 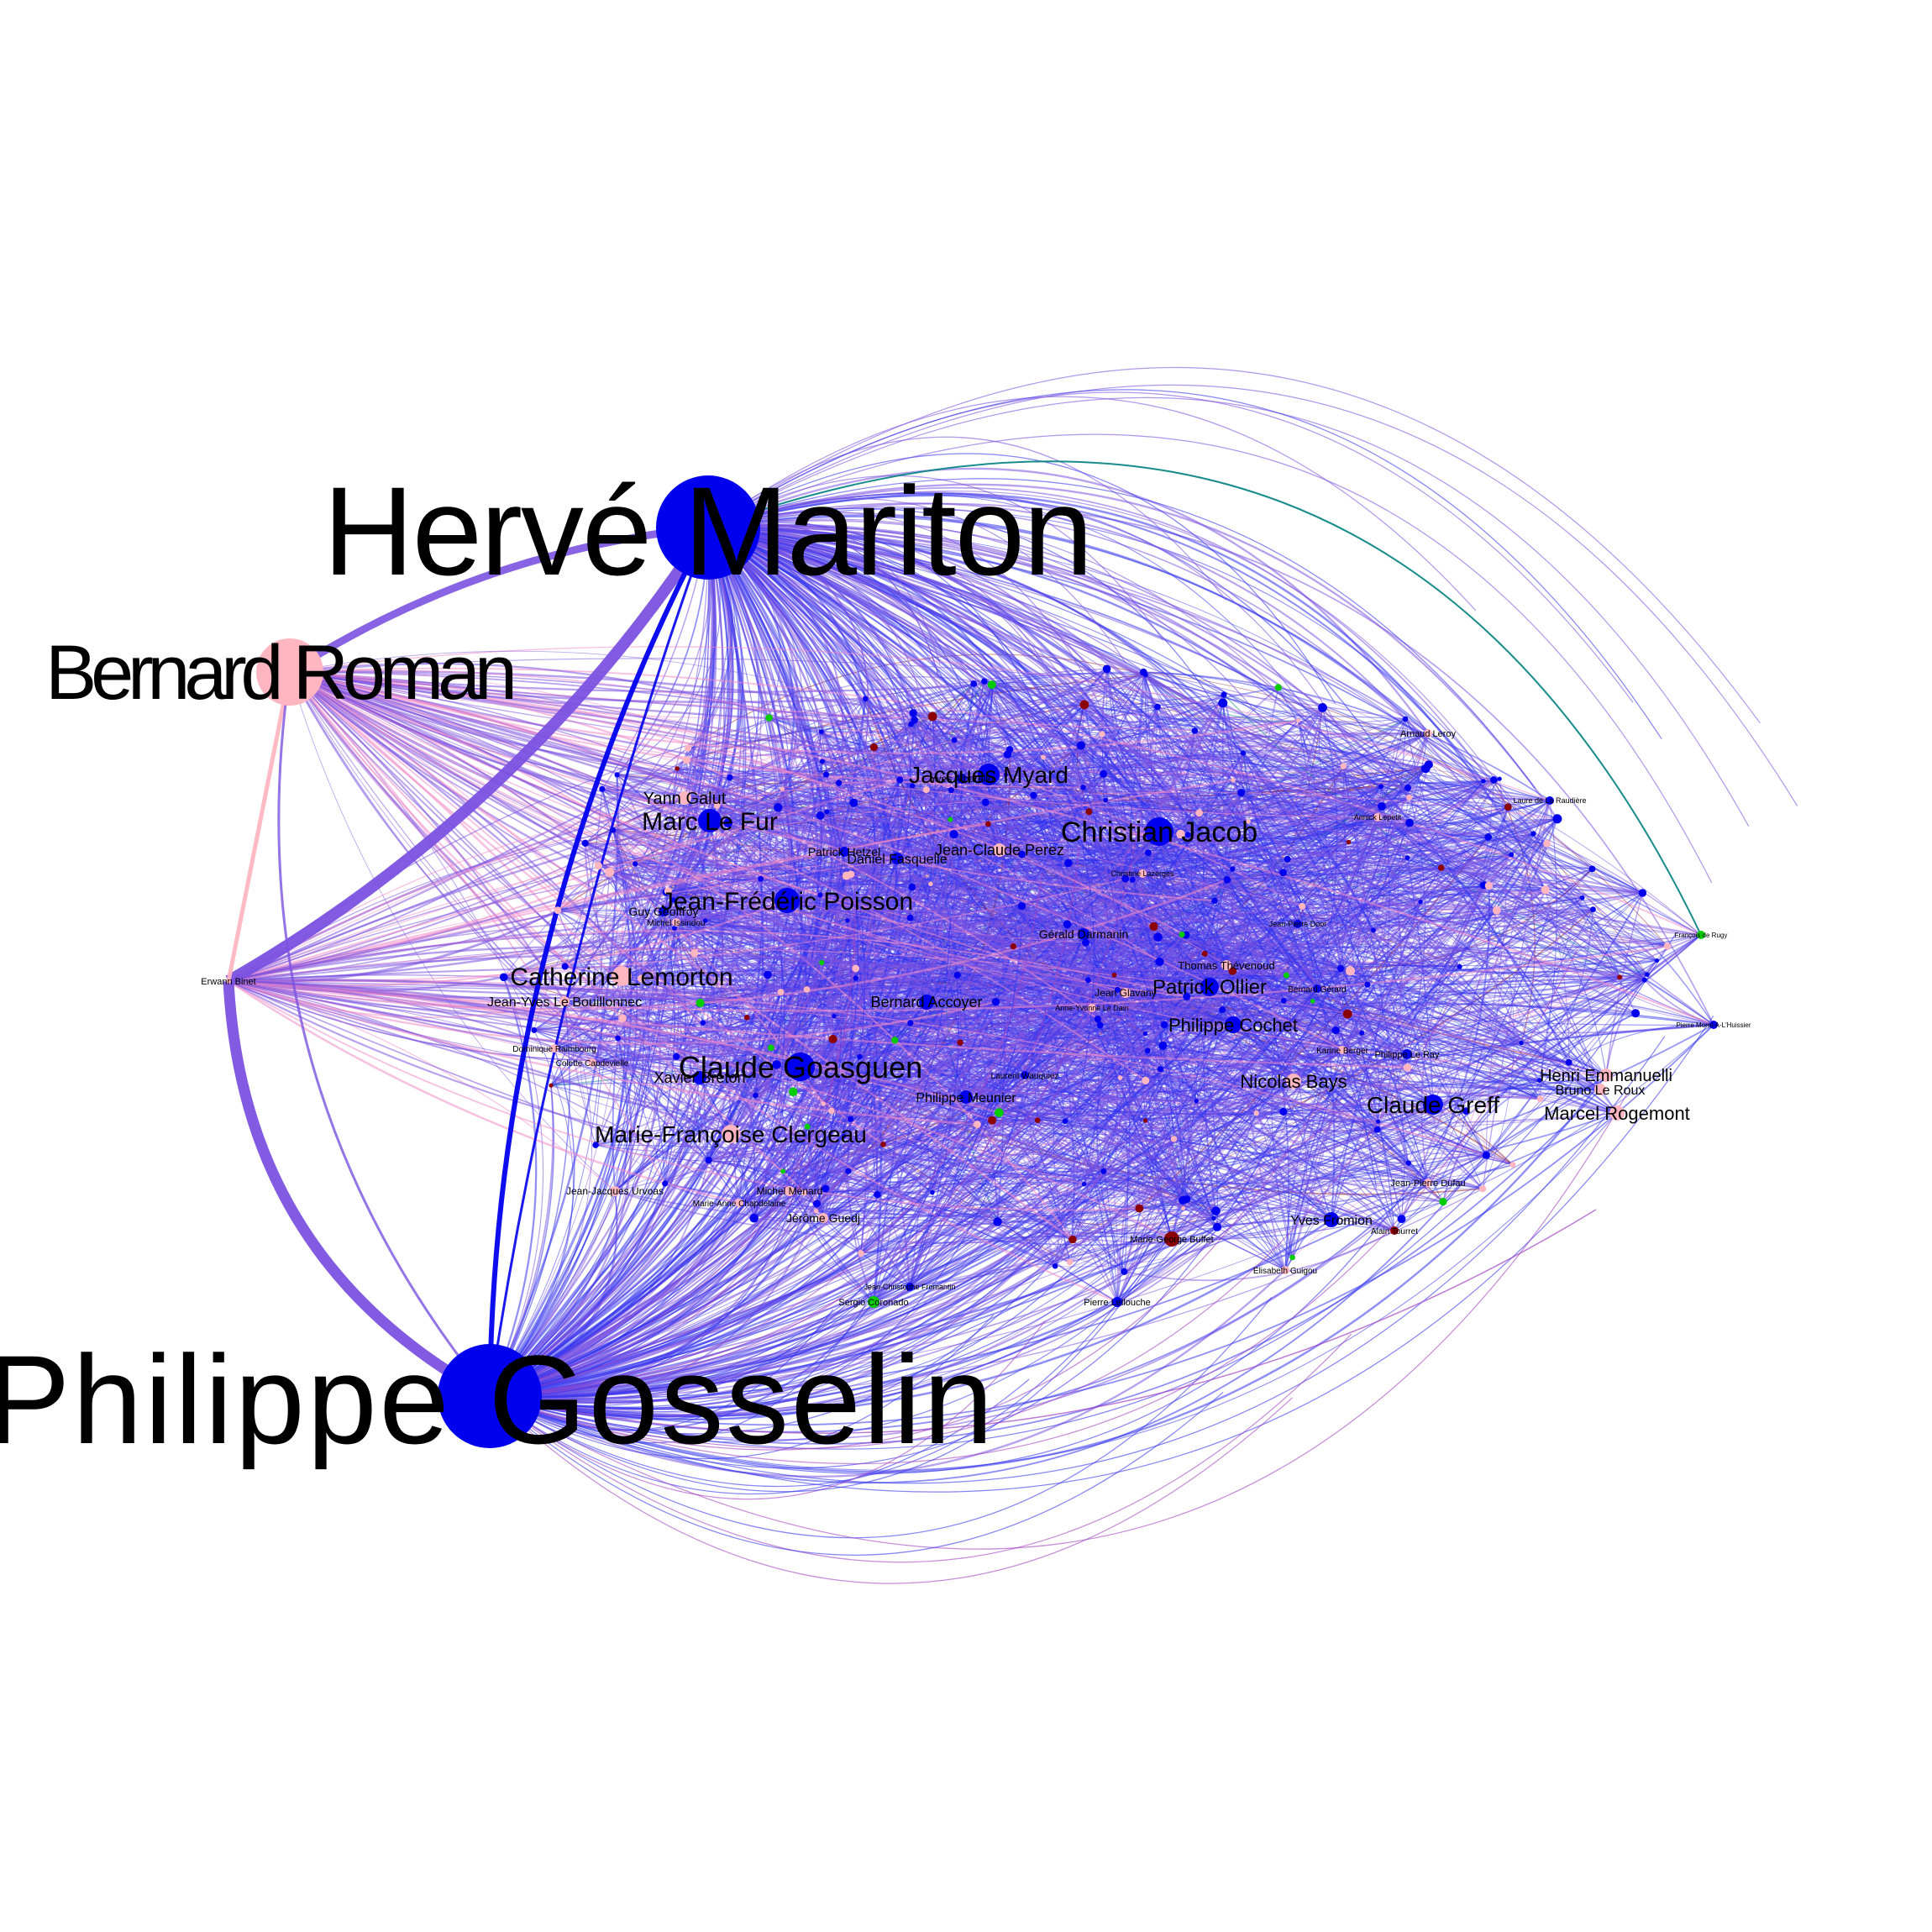 I want to click on node-label: Laurent Wauquiez, so click(x=1025, y=1076).